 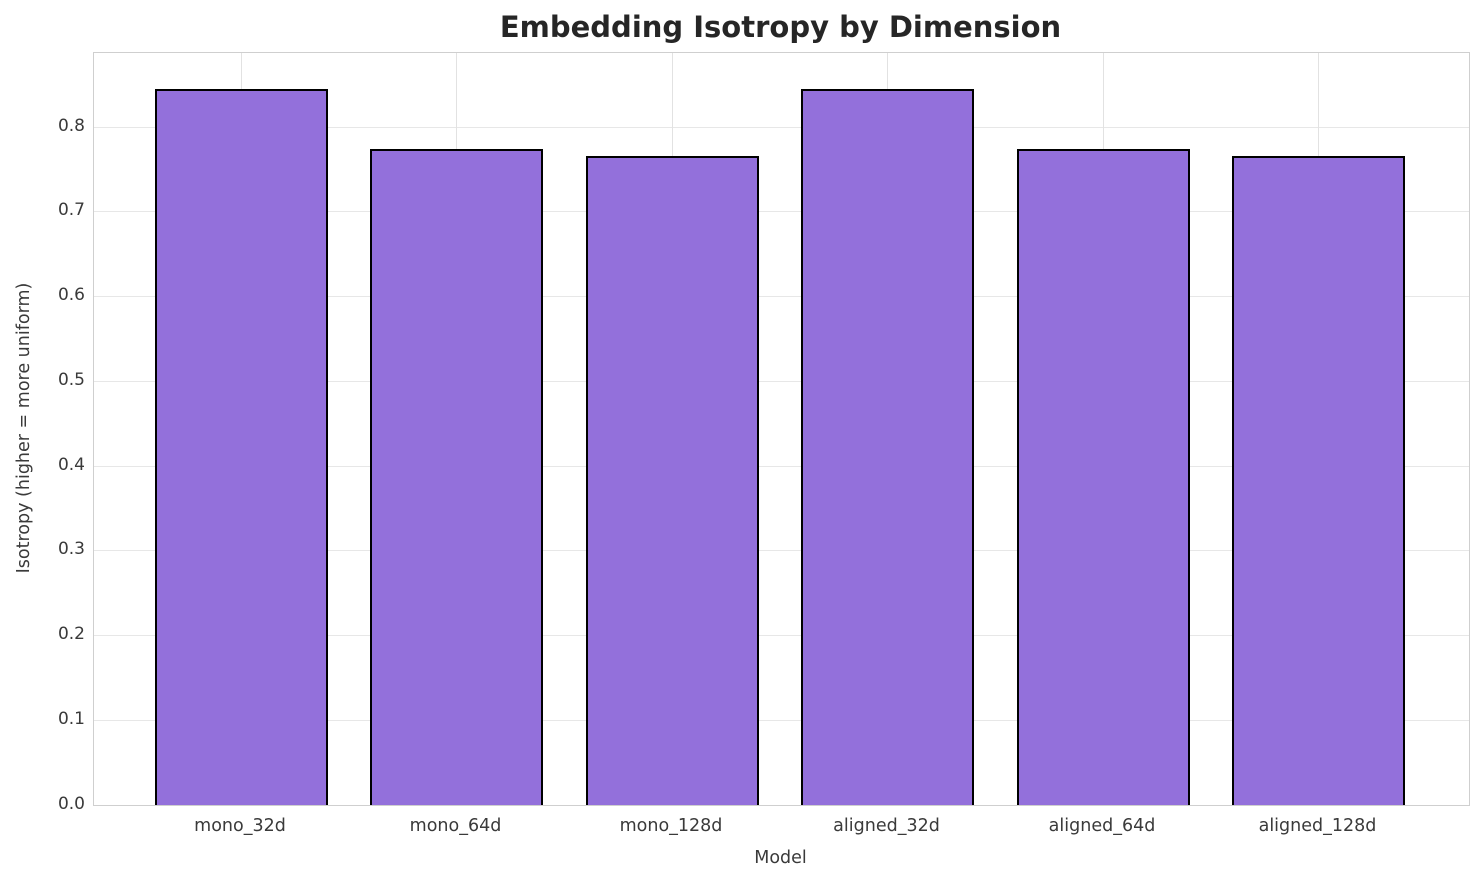 What do you see at coordinates (456, 477) in the screenshot?
I see `bar-mono_64d` at bounding box center [456, 477].